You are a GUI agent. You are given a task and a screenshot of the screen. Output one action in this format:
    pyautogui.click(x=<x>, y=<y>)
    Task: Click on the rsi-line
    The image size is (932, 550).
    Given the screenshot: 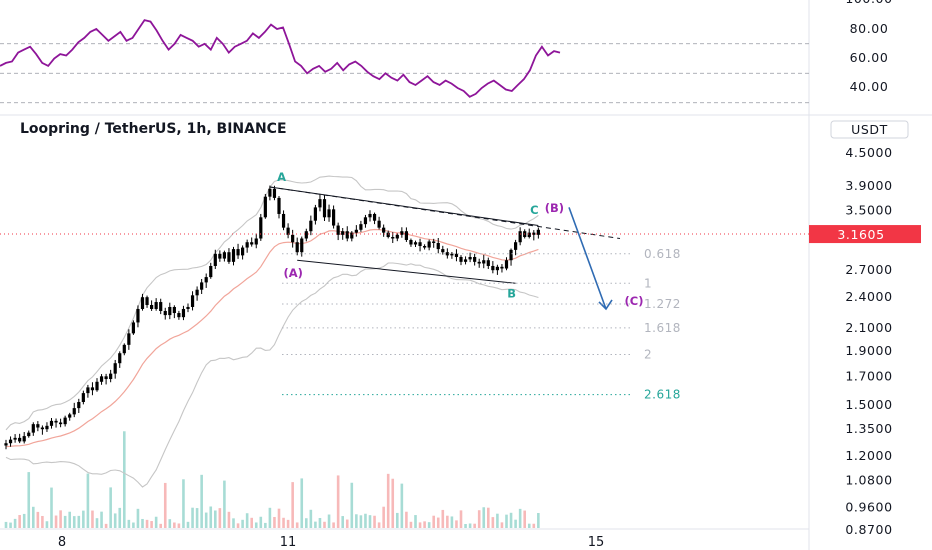 What is the action you would take?
    pyautogui.click(x=280, y=58)
    